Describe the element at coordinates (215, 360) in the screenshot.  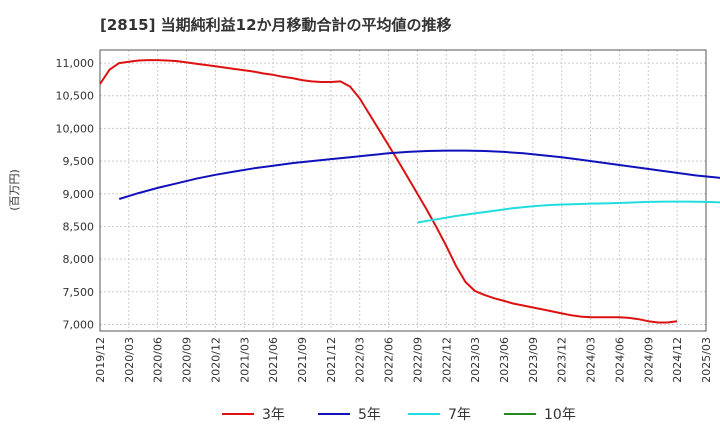
I see `x-tick-label: 2020/12` at that location.